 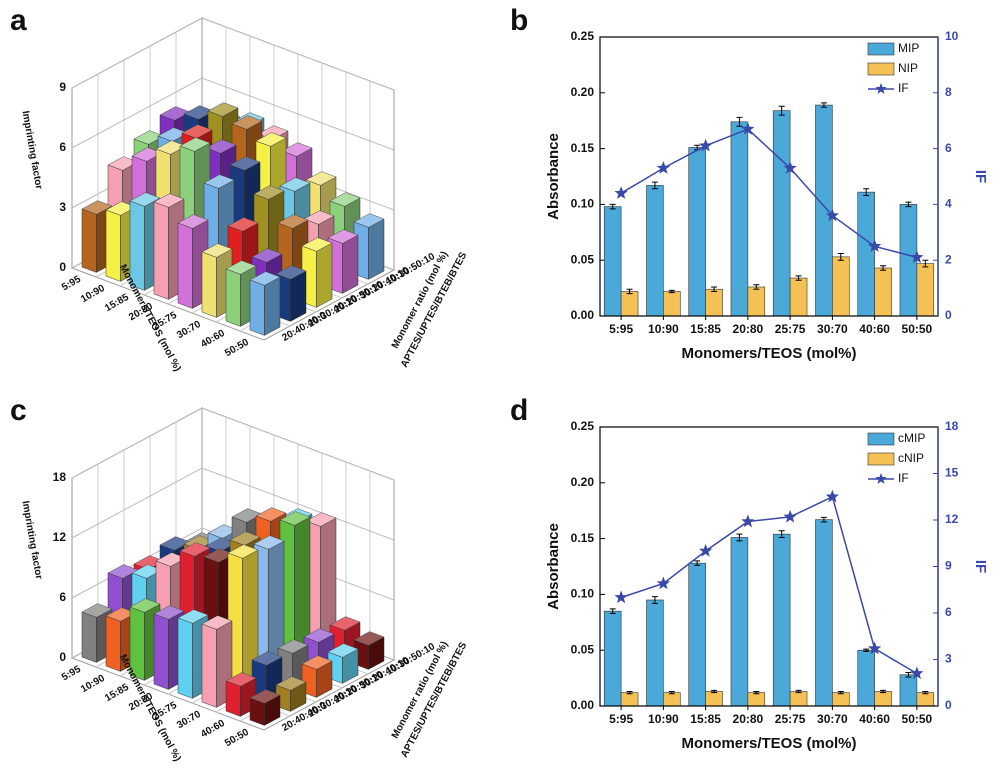 I want to click on z-tick-label: 3, so click(x=62, y=207).